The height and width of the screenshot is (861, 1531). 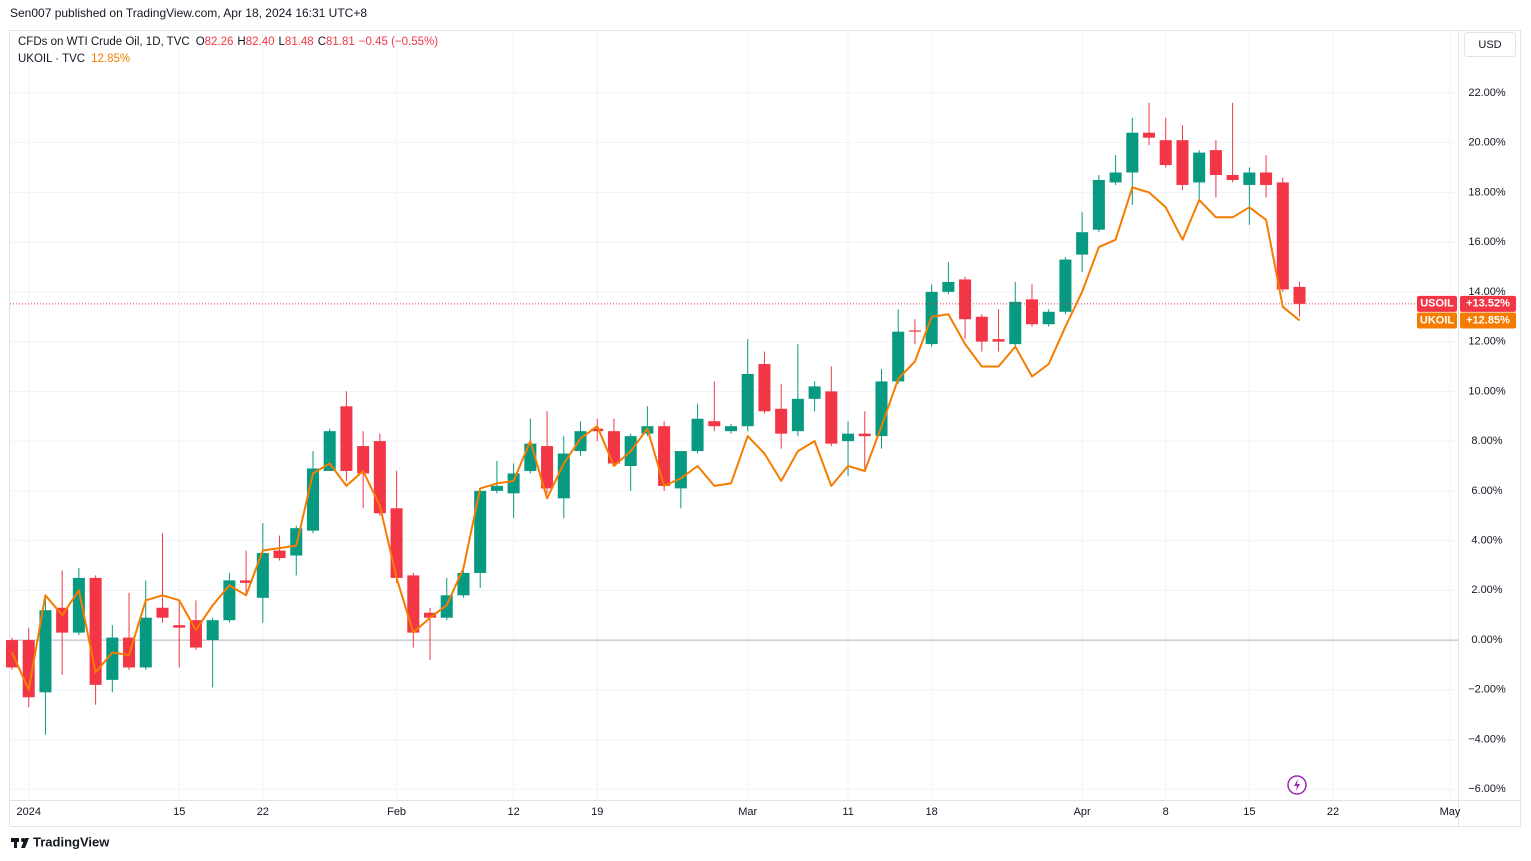 What do you see at coordinates (241, 42) in the screenshot?
I see `legend-h-label: H` at bounding box center [241, 42].